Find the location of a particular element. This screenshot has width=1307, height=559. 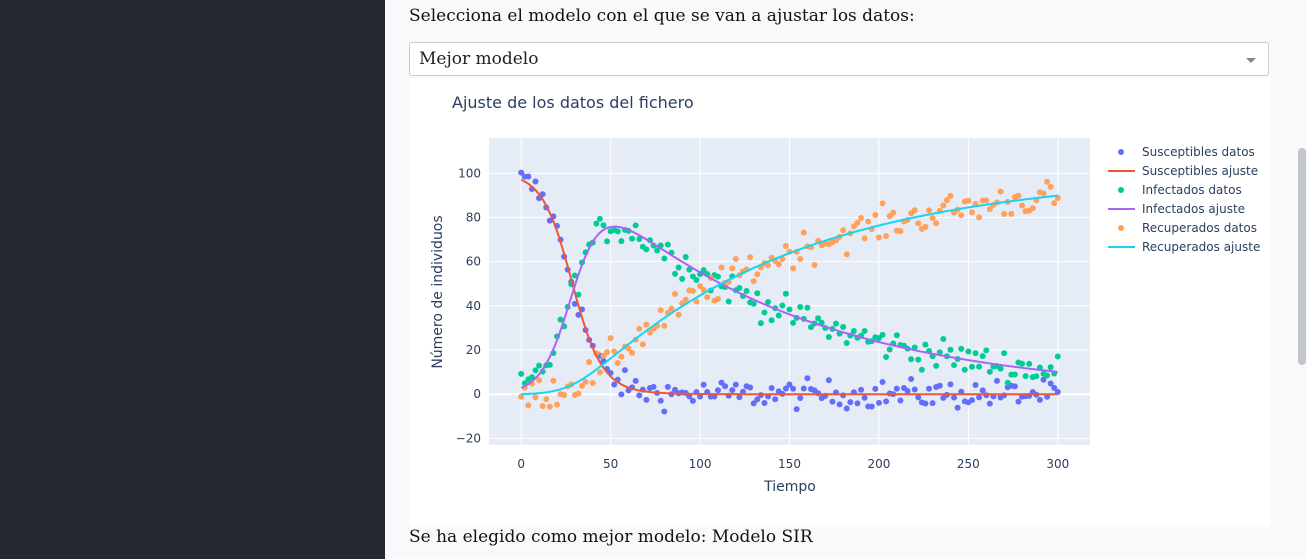

scrollbar is located at coordinates (1302, 256).